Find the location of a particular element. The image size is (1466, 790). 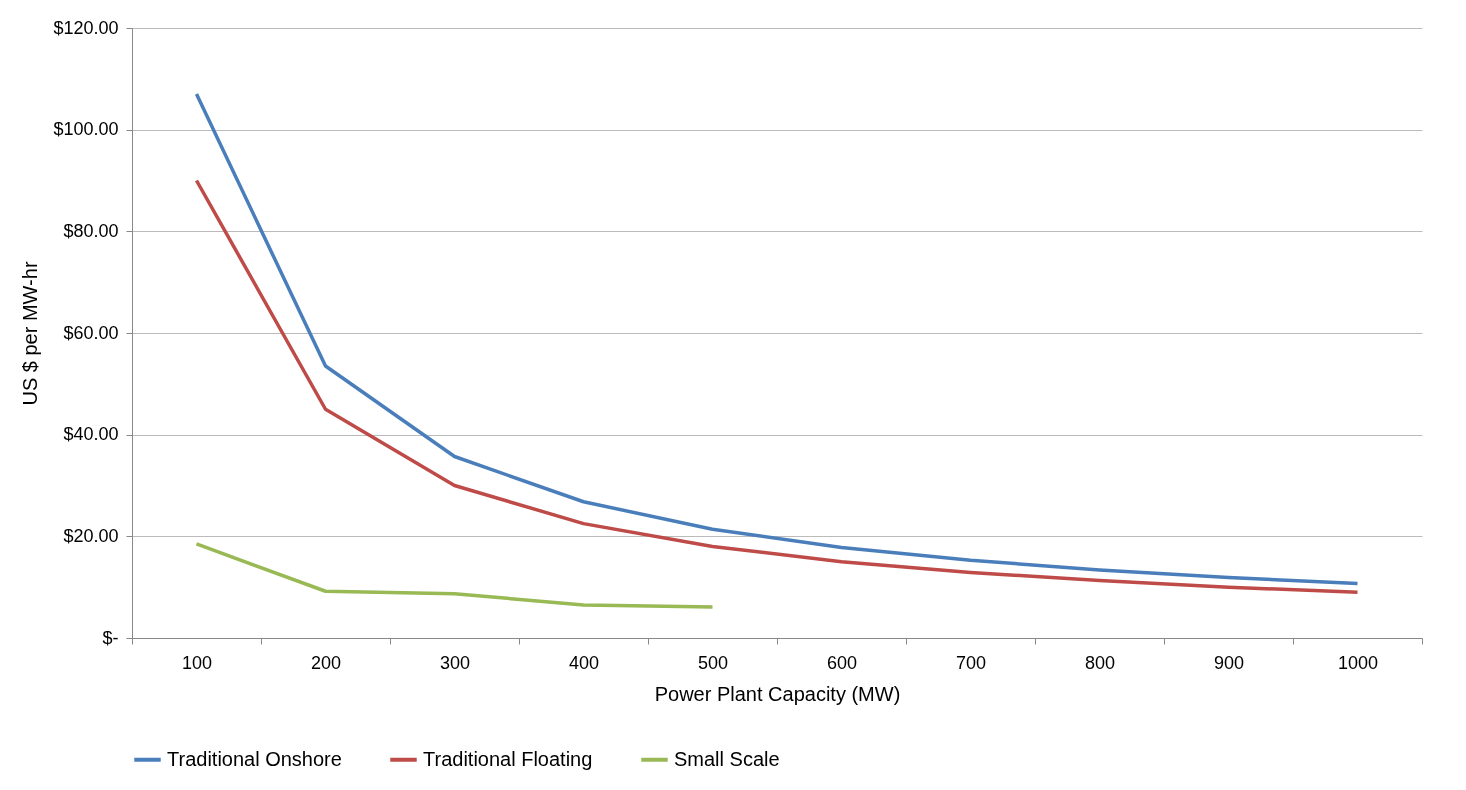

legend-label: Small Scale is located at coordinates (727, 758).